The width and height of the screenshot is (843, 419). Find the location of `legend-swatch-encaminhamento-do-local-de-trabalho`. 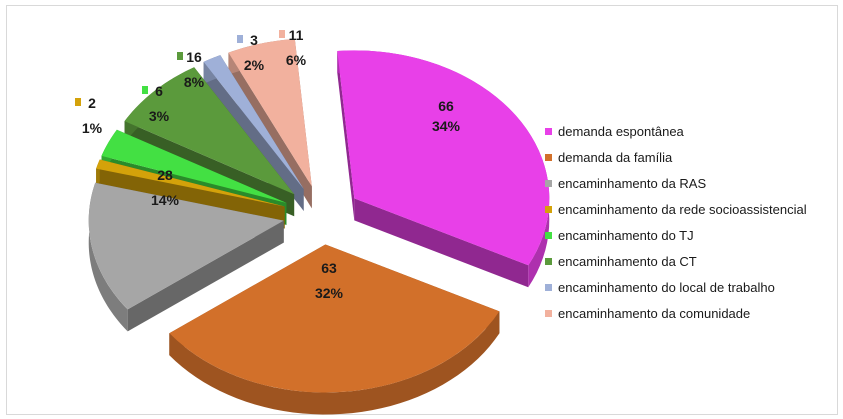

legend-swatch-encaminhamento-do-local-de-trabalho is located at coordinates (548, 287).